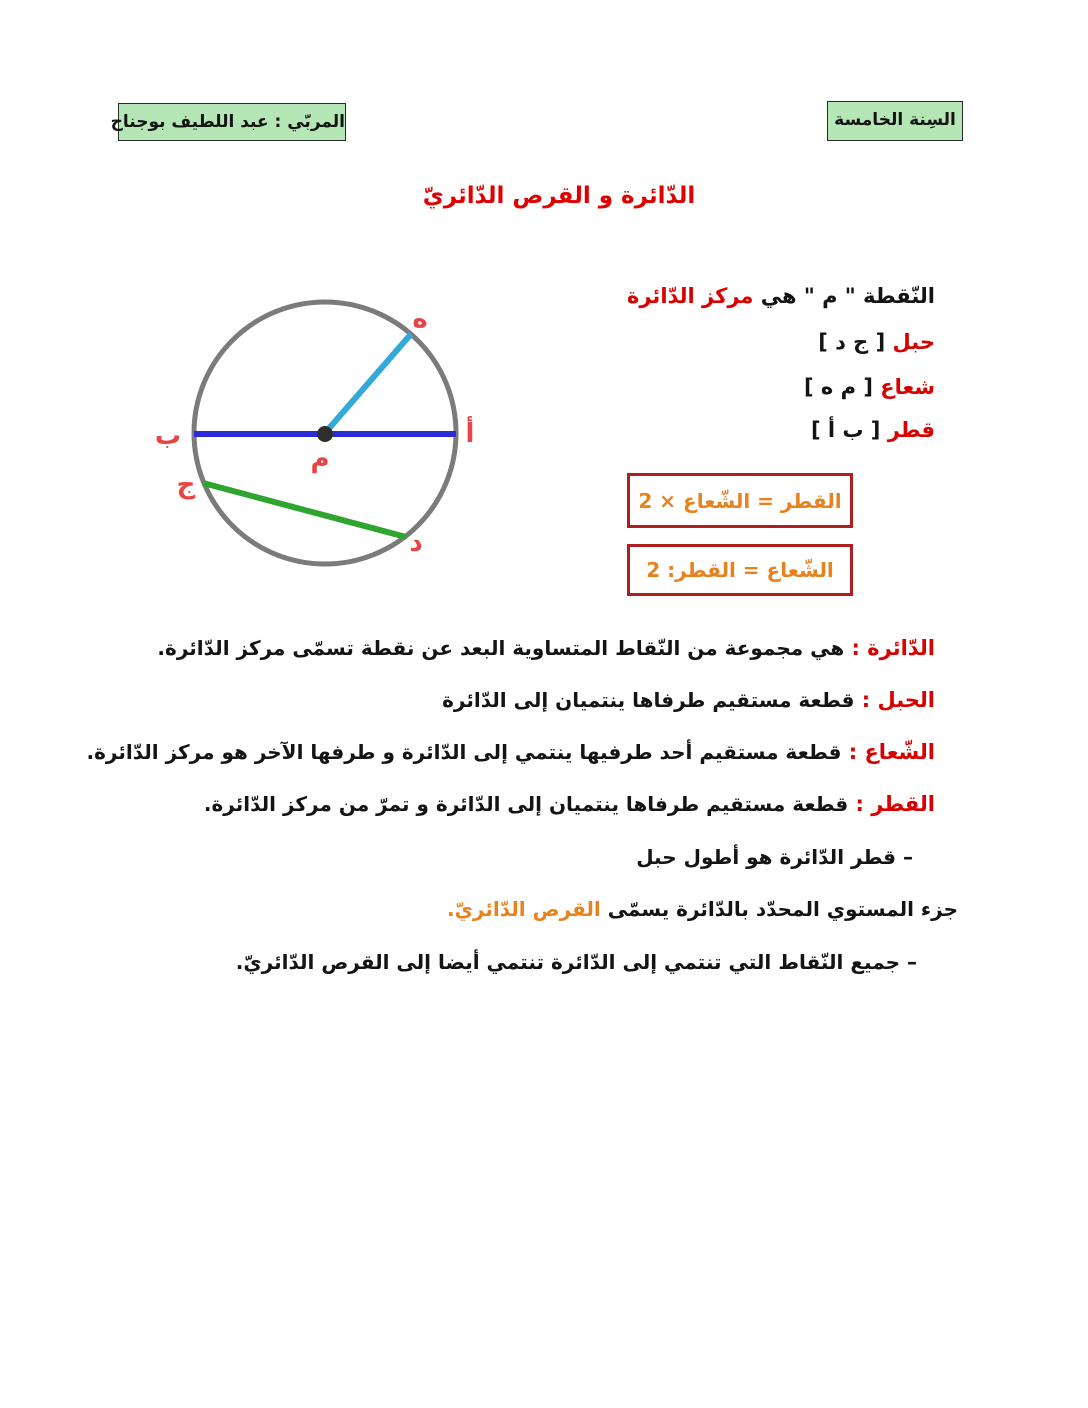  I want to click on definition-circle-term: الدّائرة :, so click(889, 648).